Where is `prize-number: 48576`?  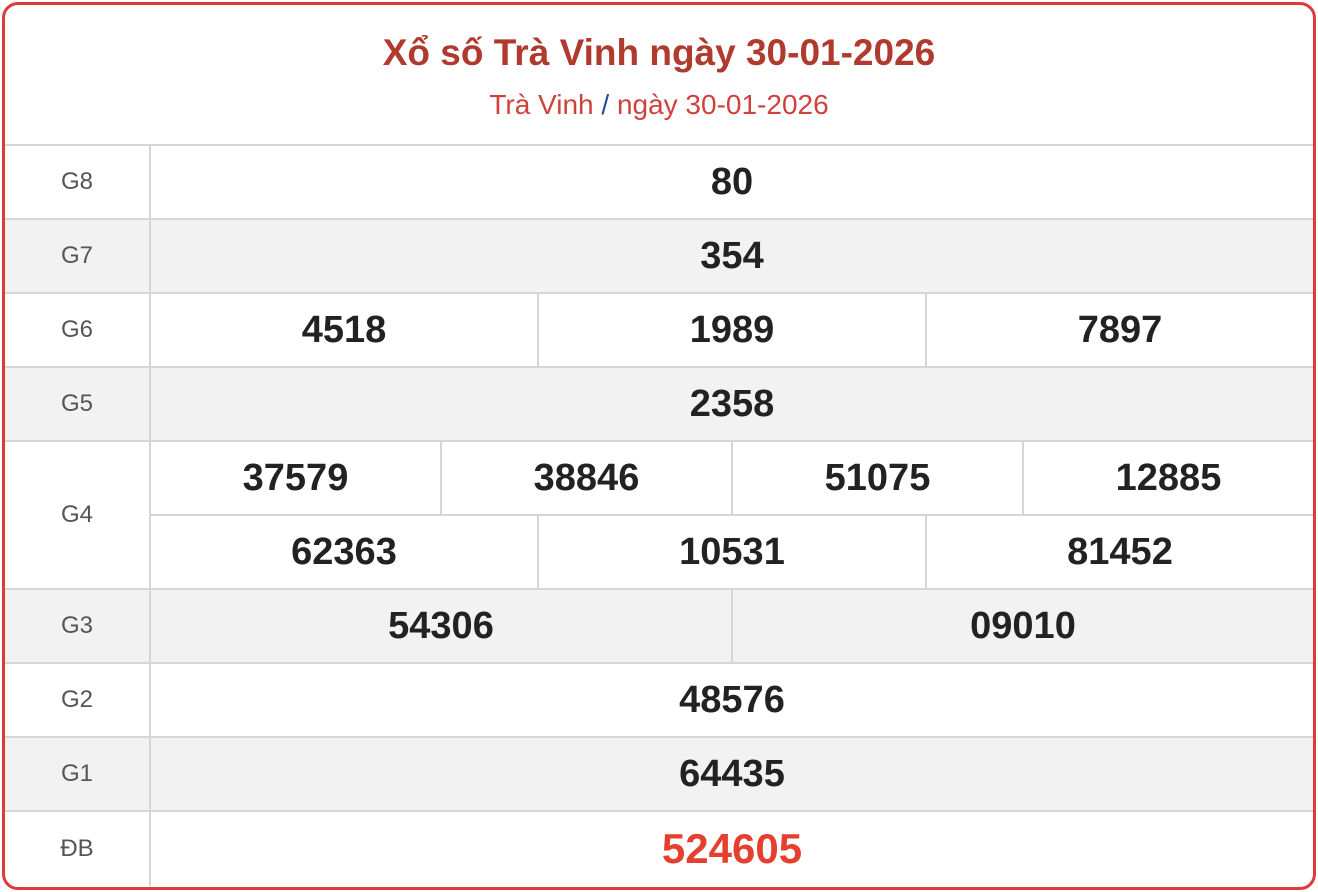 prize-number: 48576 is located at coordinates (732, 699).